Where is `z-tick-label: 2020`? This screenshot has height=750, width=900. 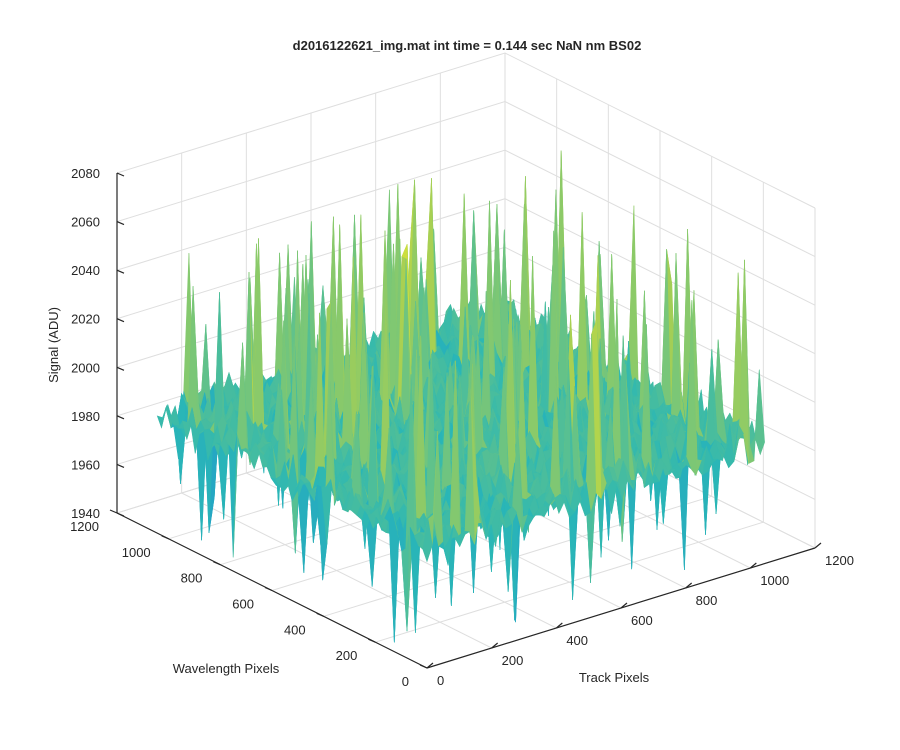 z-tick-label: 2020 is located at coordinates (85, 319).